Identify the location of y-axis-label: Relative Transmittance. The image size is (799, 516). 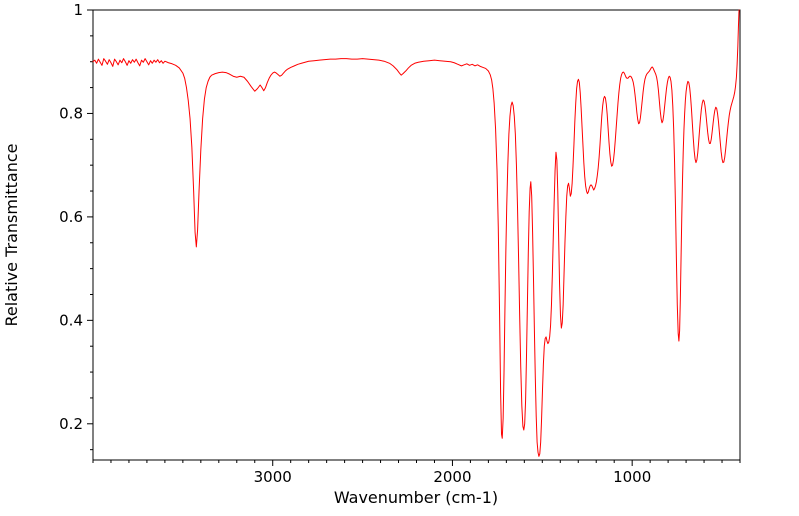
(11, 234).